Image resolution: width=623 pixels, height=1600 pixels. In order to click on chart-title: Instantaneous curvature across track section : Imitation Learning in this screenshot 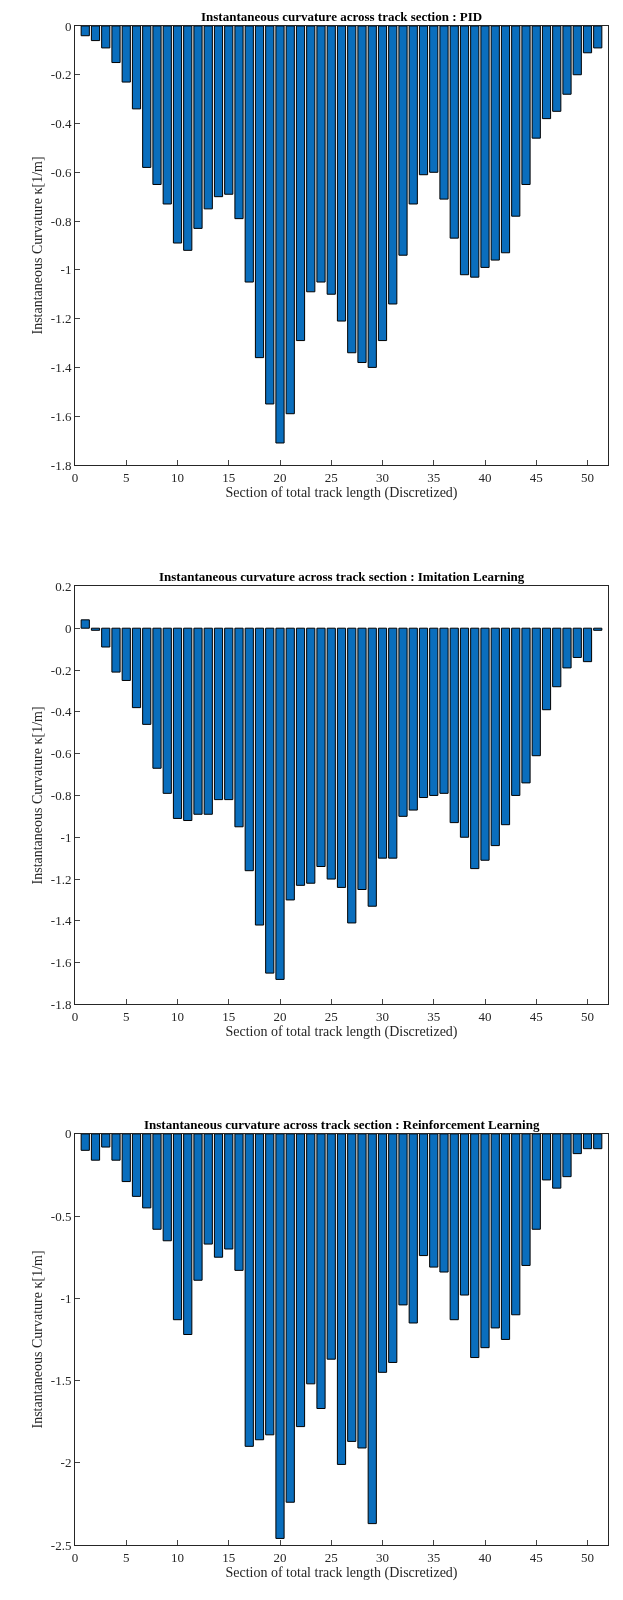, I will do `click(342, 576)`.